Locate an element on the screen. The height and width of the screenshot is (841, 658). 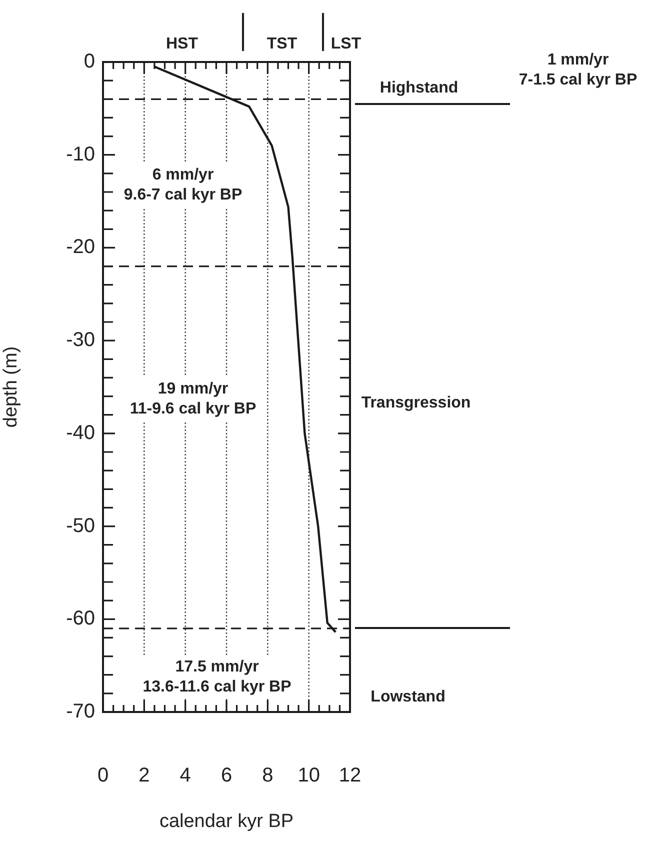
x-tick-label: 6 is located at coordinates (226, 775).